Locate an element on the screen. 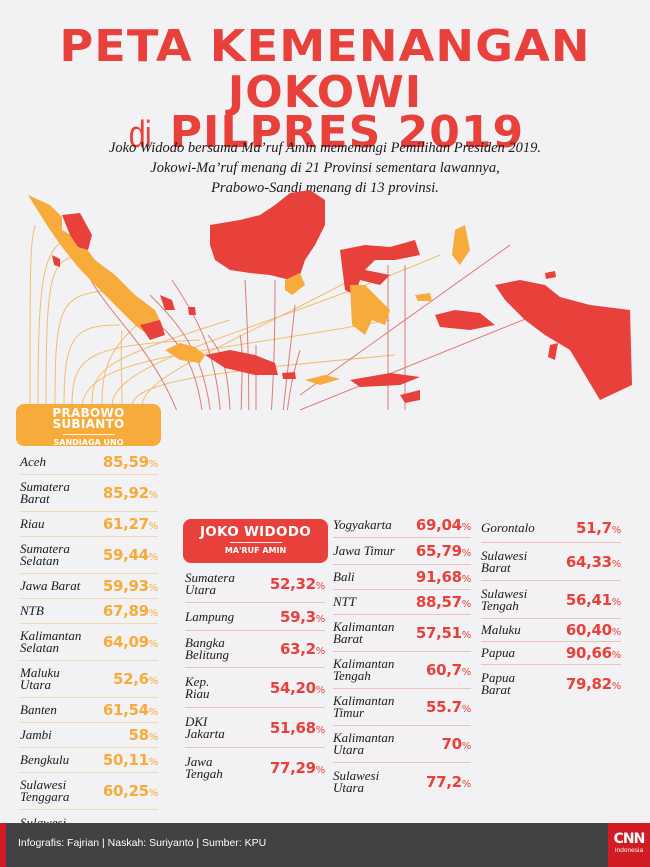 This screenshot has width=650, height=867. province-value: 67,89% is located at coordinates (130, 611).